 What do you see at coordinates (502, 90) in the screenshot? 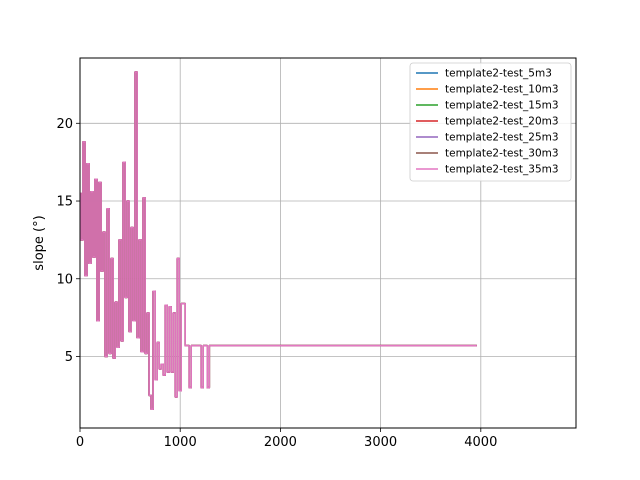
I see `legend-label-1: template2-test_10m3` at bounding box center [502, 90].